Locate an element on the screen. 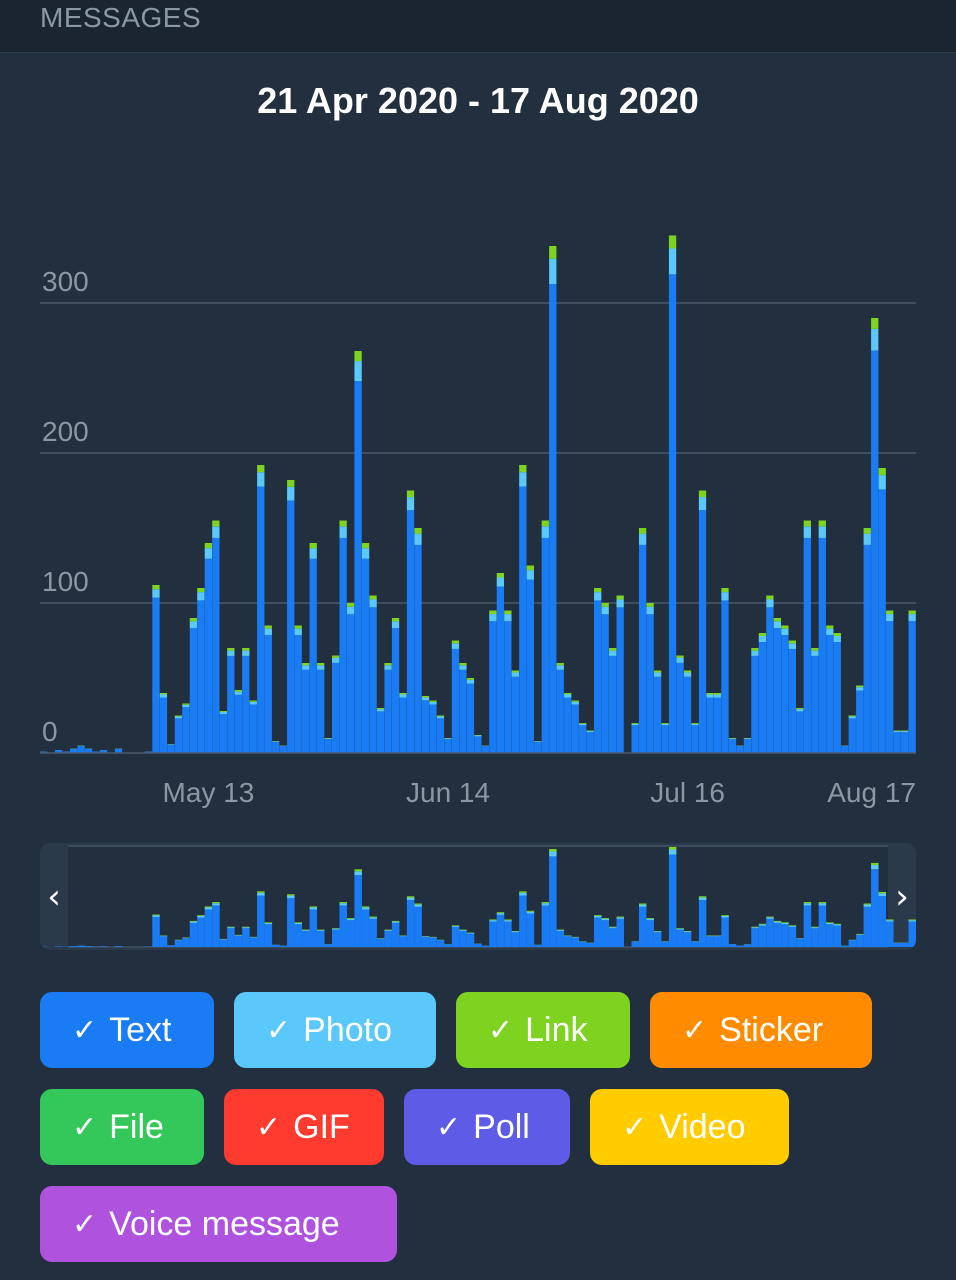  filter-poll-button: ✓ Poll is located at coordinates (487, 1127).